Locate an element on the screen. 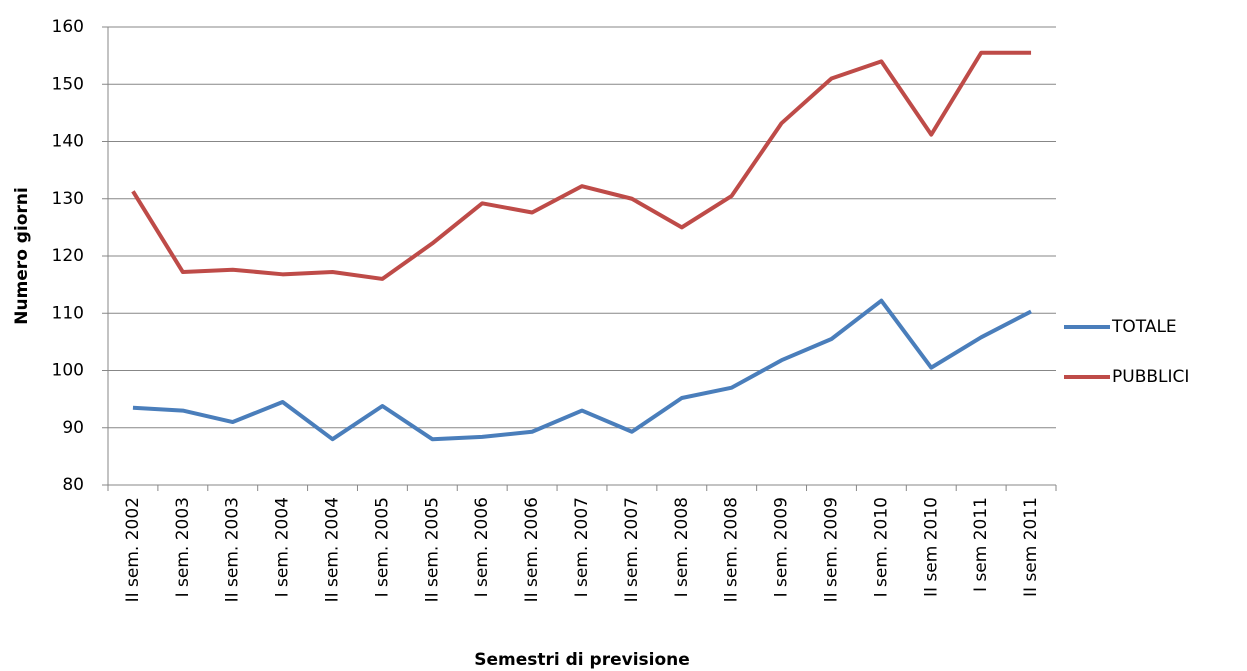  x-tick-label: II sem. 2006 is located at coordinates (532, 549).